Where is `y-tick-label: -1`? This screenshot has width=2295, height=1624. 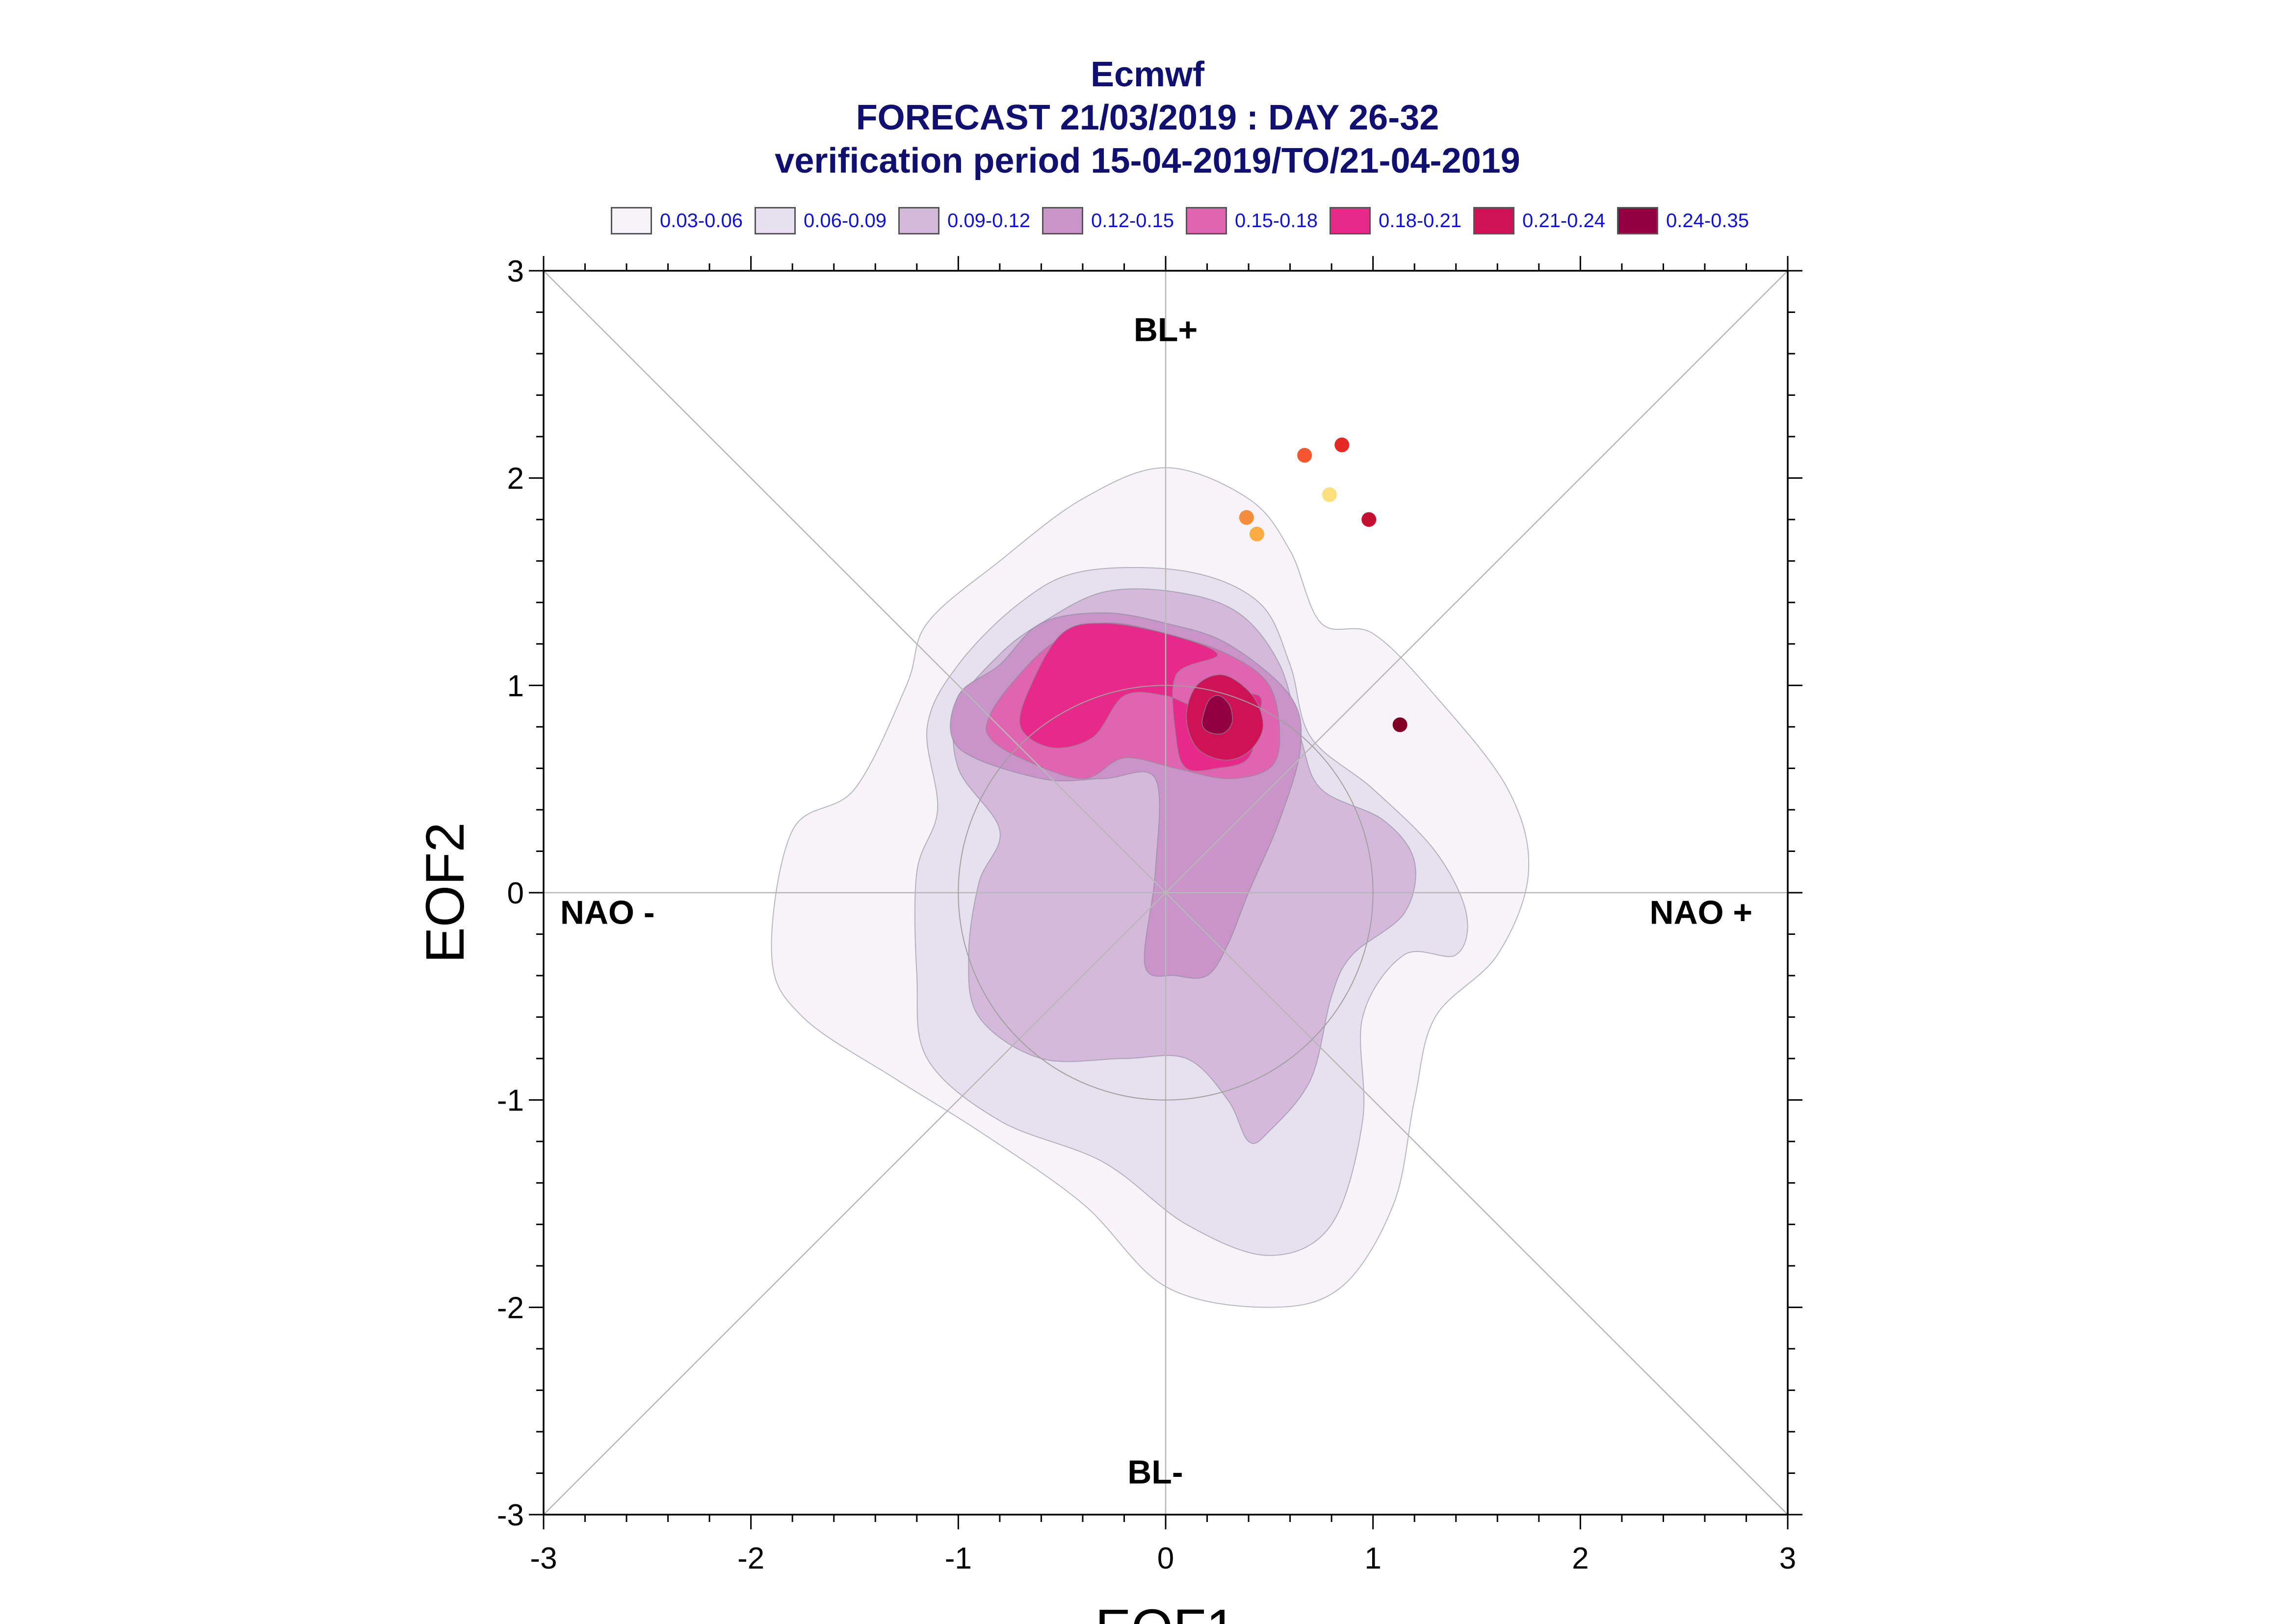
y-tick-label: -1 is located at coordinates (510, 1101).